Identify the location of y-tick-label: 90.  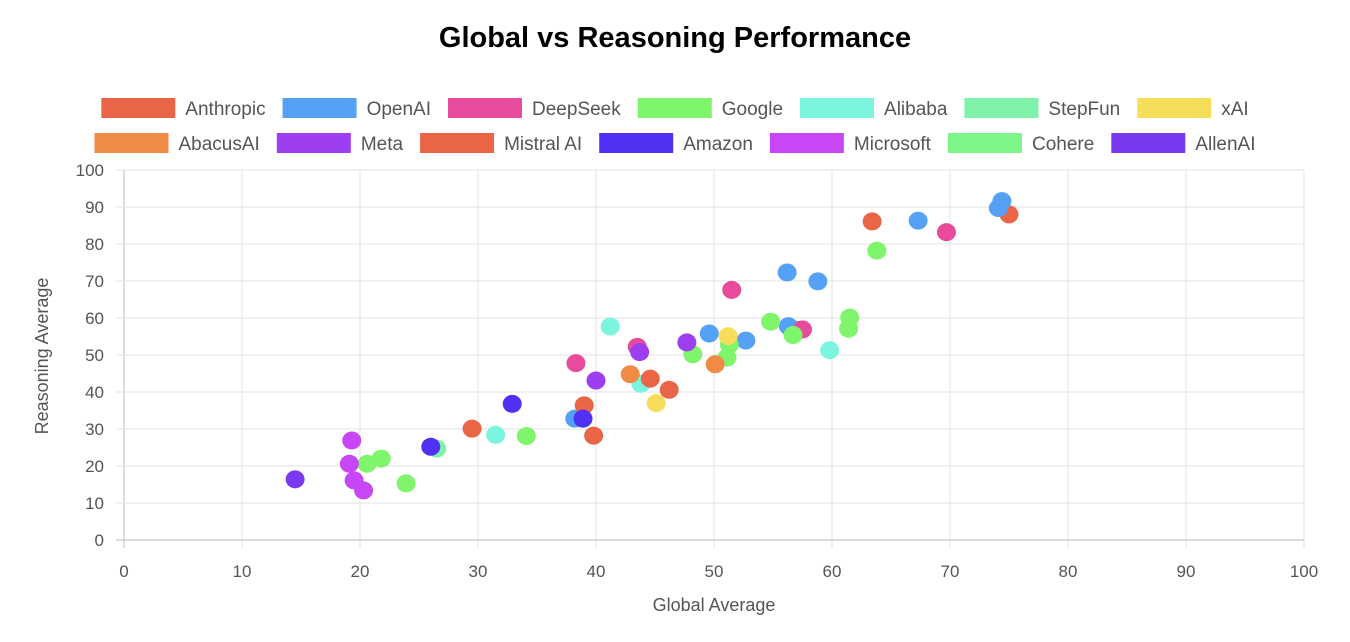
(94, 207).